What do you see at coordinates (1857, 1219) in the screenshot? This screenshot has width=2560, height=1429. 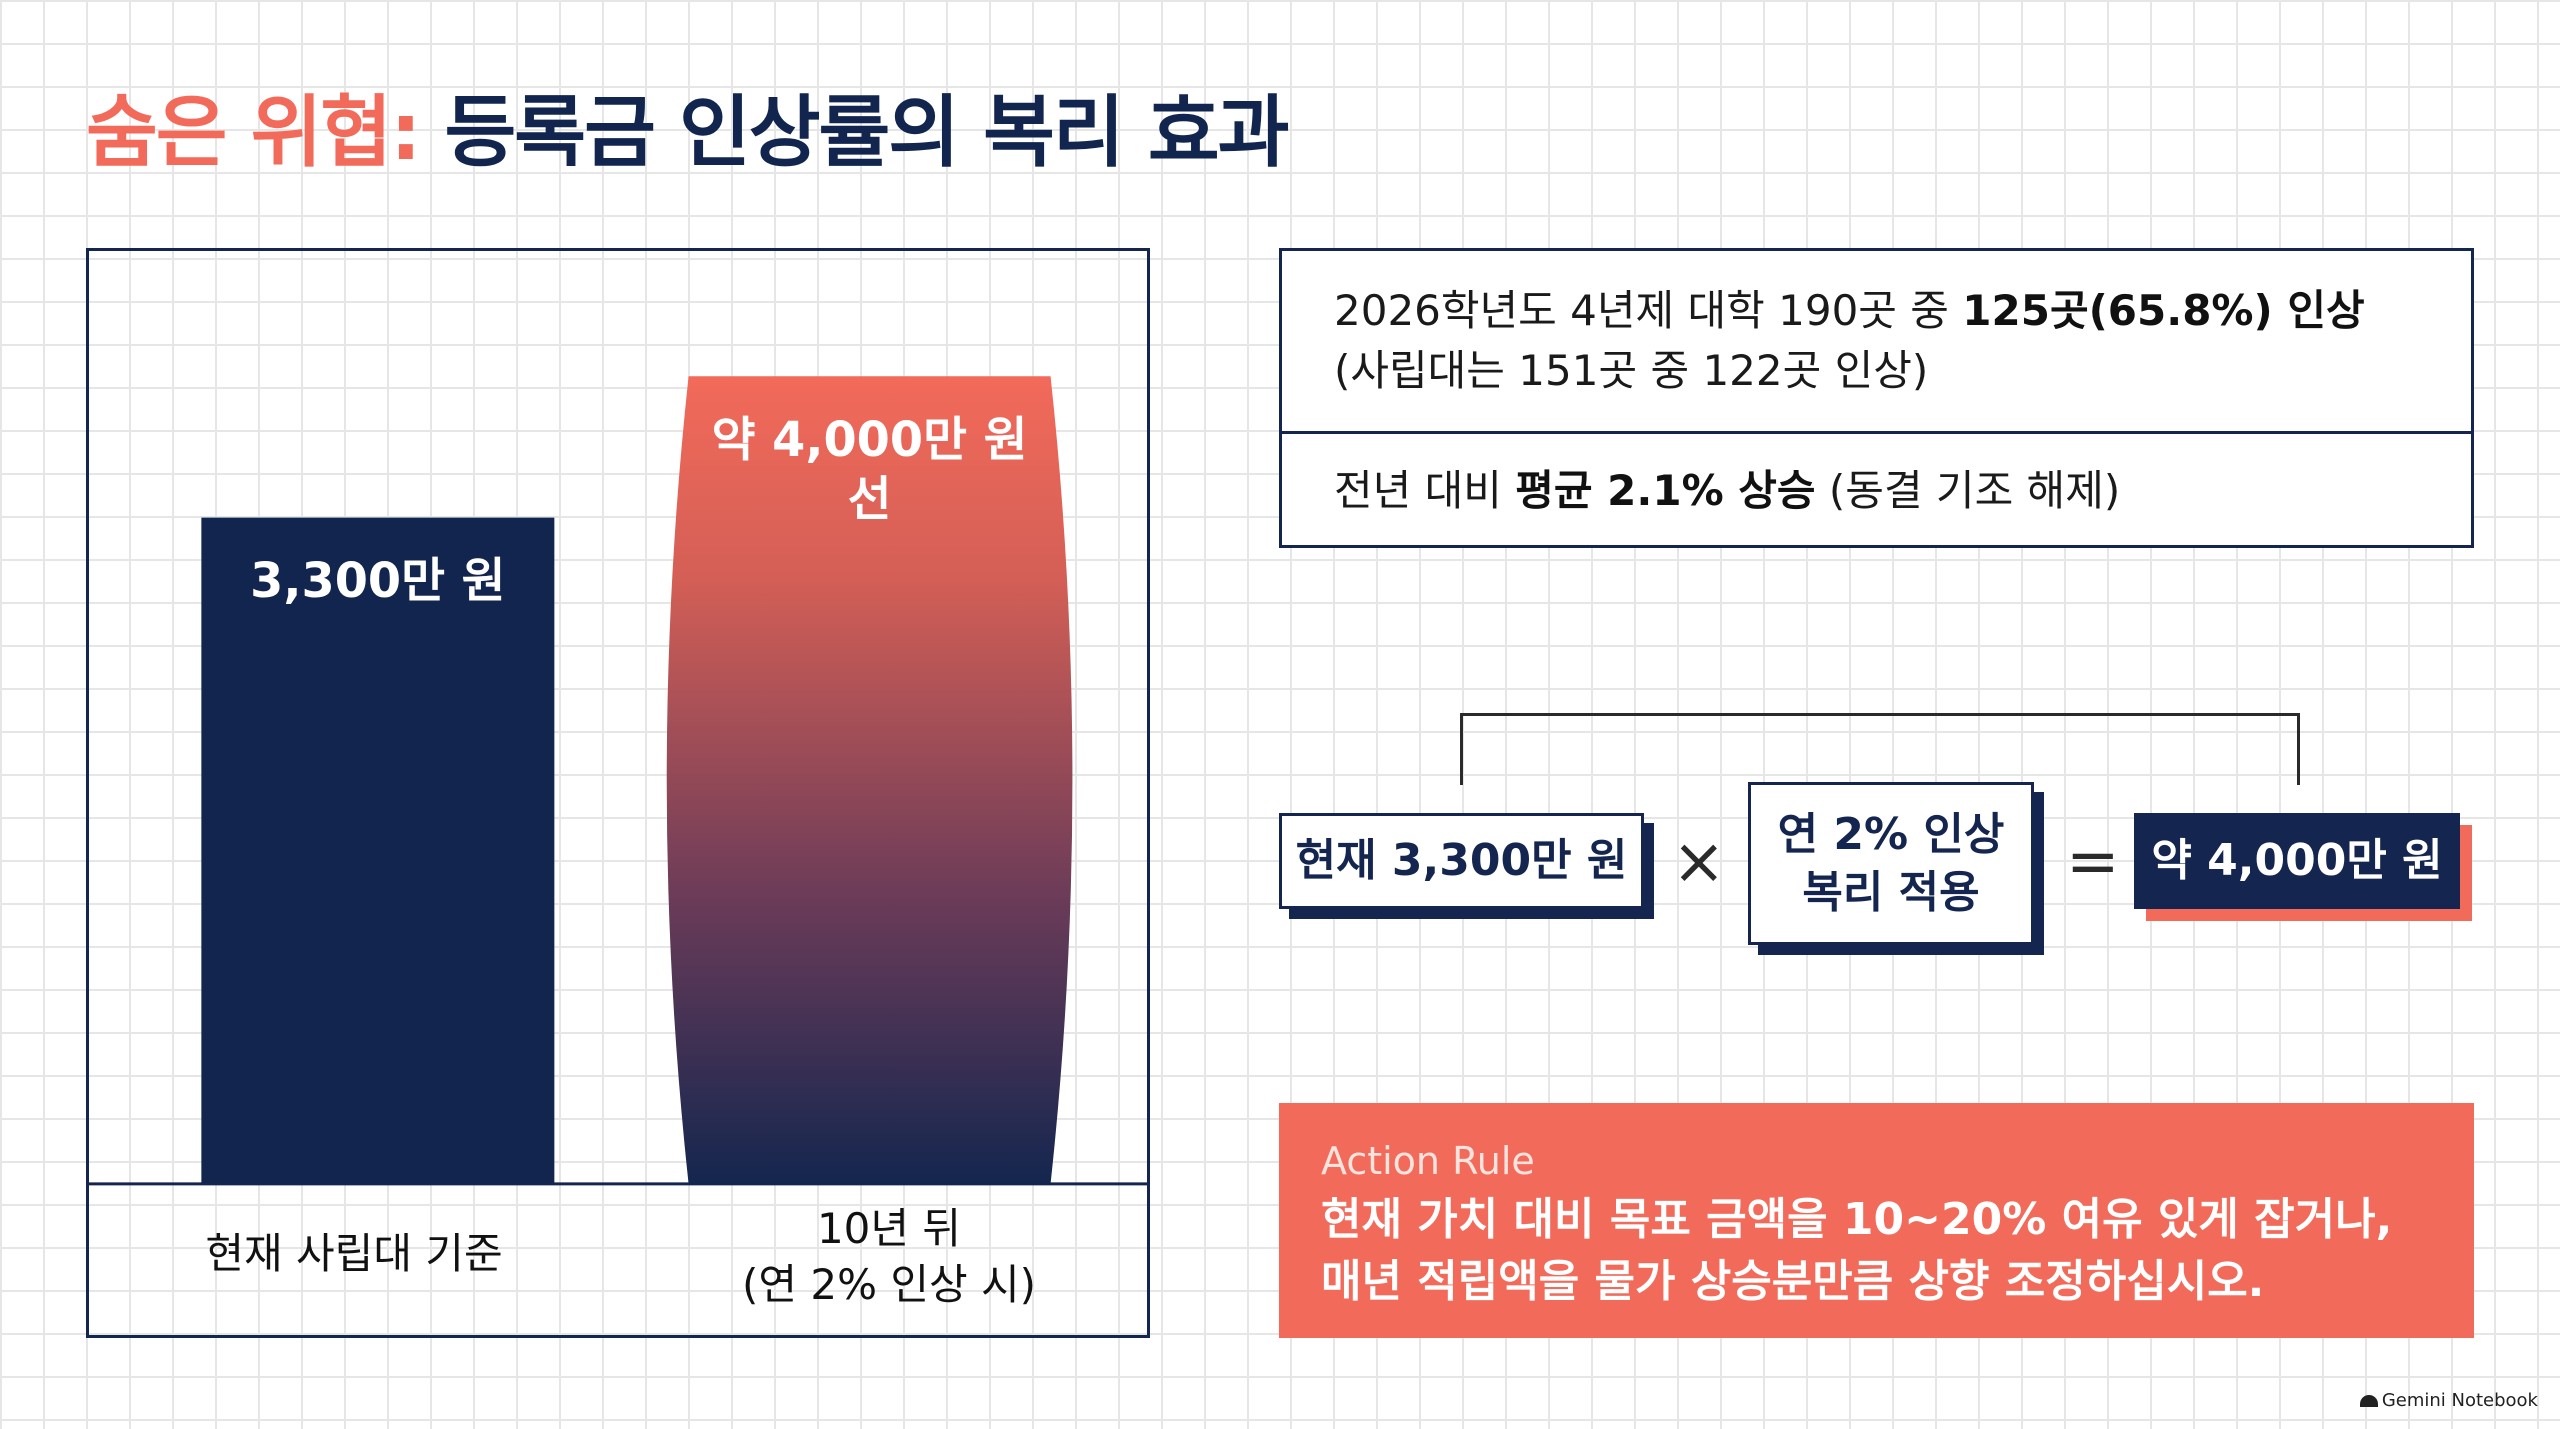 I see `action-rule-line1: 현재 가치 대비 목표 금액을 10~20% 여유 있게 잡거나,` at bounding box center [1857, 1219].